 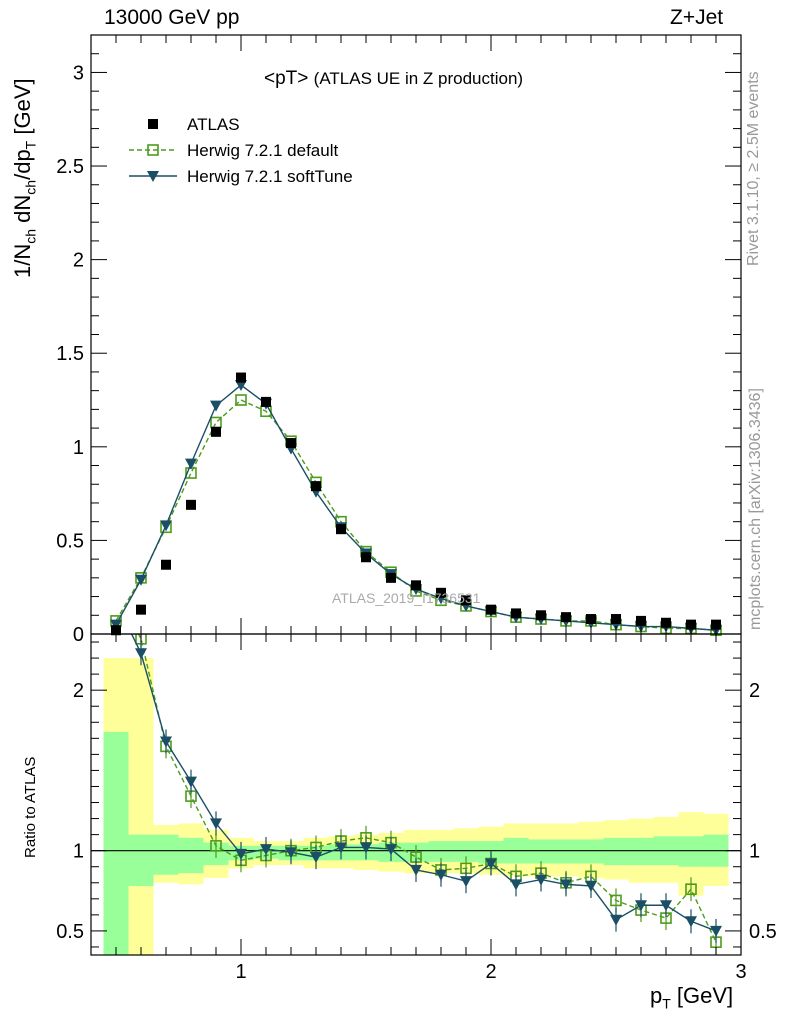 I want to click on observable-subtitle: (ATLAS UE in Z production), so click(x=418, y=78).